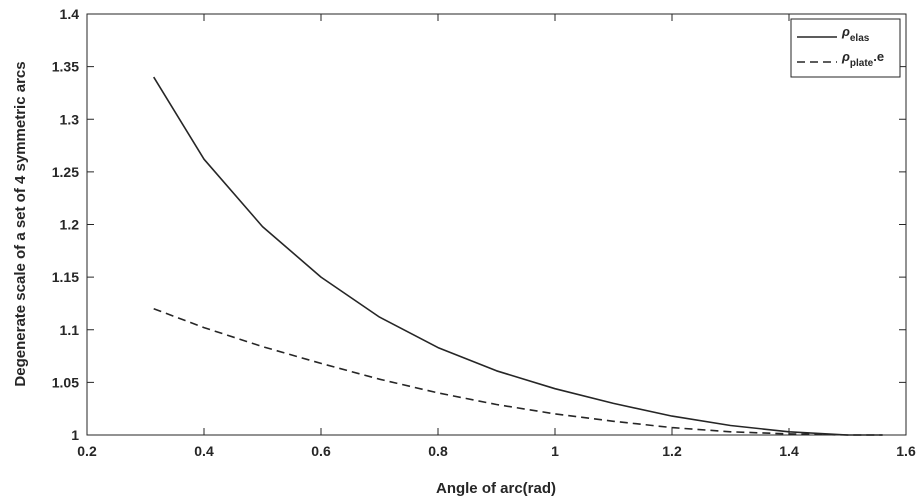 The height and width of the screenshot is (501, 919). What do you see at coordinates (65, 277) in the screenshot?
I see `y-tick-label: 1.15` at bounding box center [65, 277].